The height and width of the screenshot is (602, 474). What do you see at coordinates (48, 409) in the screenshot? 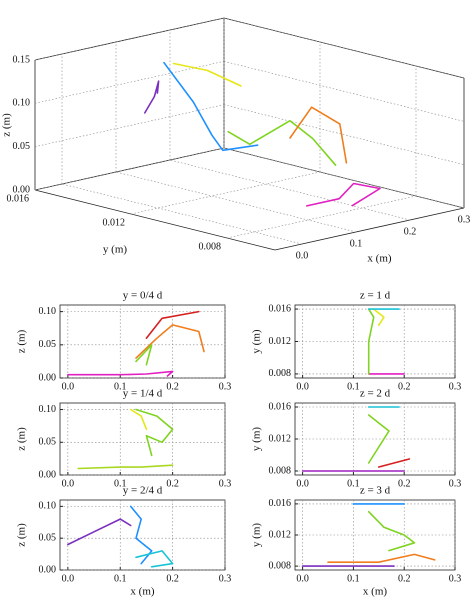
I see `y-tick-label: 0.10` at bounding box center [48, 409].